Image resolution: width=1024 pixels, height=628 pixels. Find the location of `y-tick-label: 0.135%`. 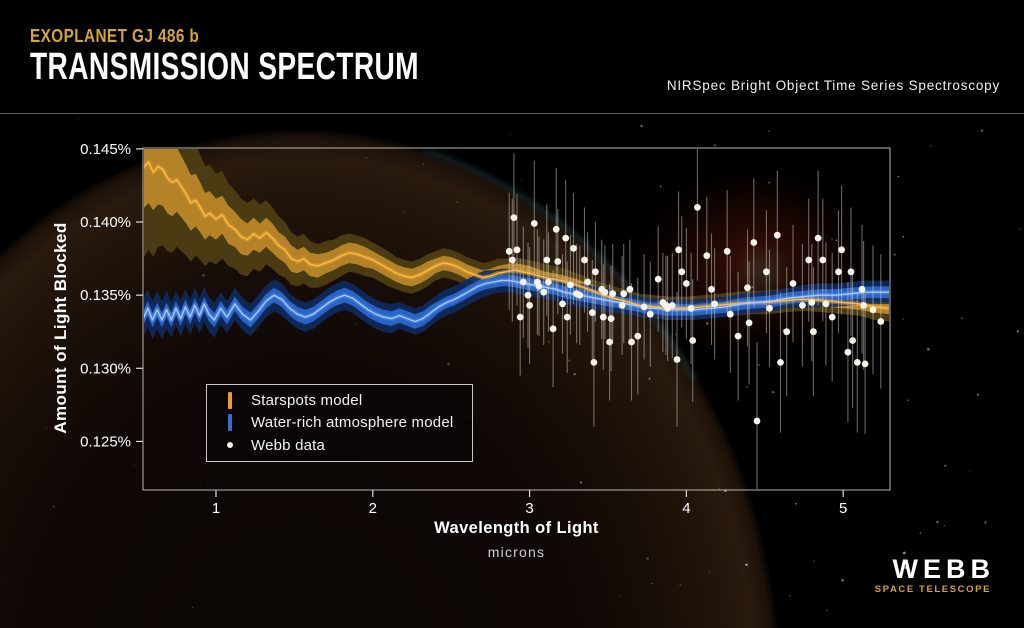

y-tick-label: 0.135% is located at coordinates (105, 295).